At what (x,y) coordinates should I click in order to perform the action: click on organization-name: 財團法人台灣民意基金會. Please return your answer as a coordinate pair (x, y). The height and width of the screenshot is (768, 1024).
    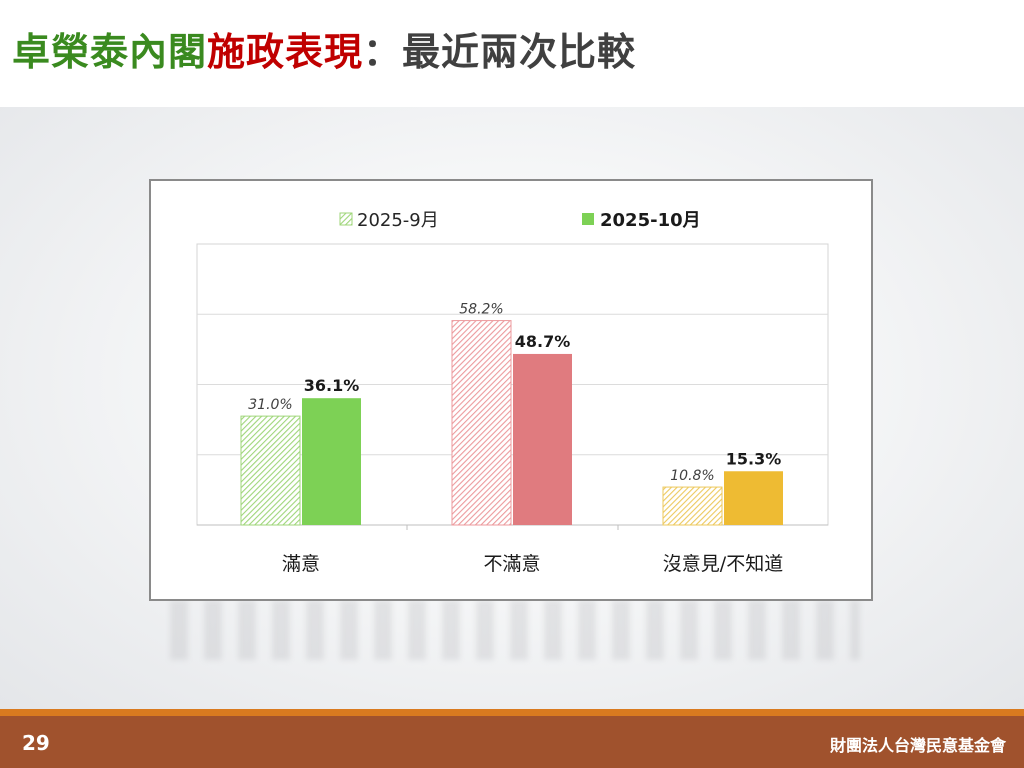
    Looking at the image, I should click on (917, 745).